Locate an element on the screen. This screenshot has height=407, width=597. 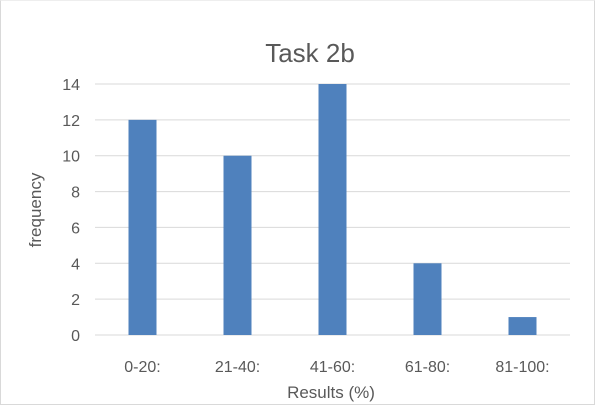
x-tick-label: 21-40: is located at coordinates (237, 367).